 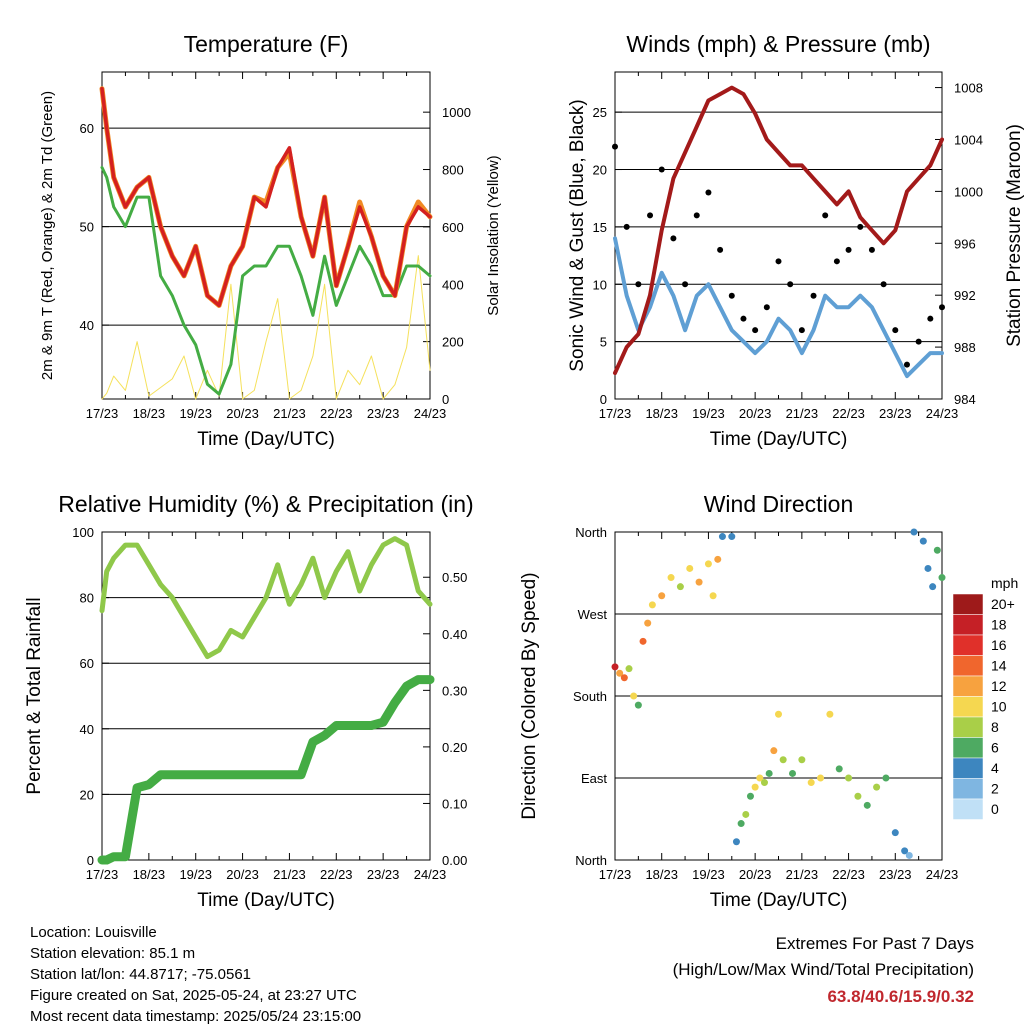 What do you see at coordinates (778, 307) in the screenshot?
I see `sonic-wind-line` at bounding box center [778, 307].